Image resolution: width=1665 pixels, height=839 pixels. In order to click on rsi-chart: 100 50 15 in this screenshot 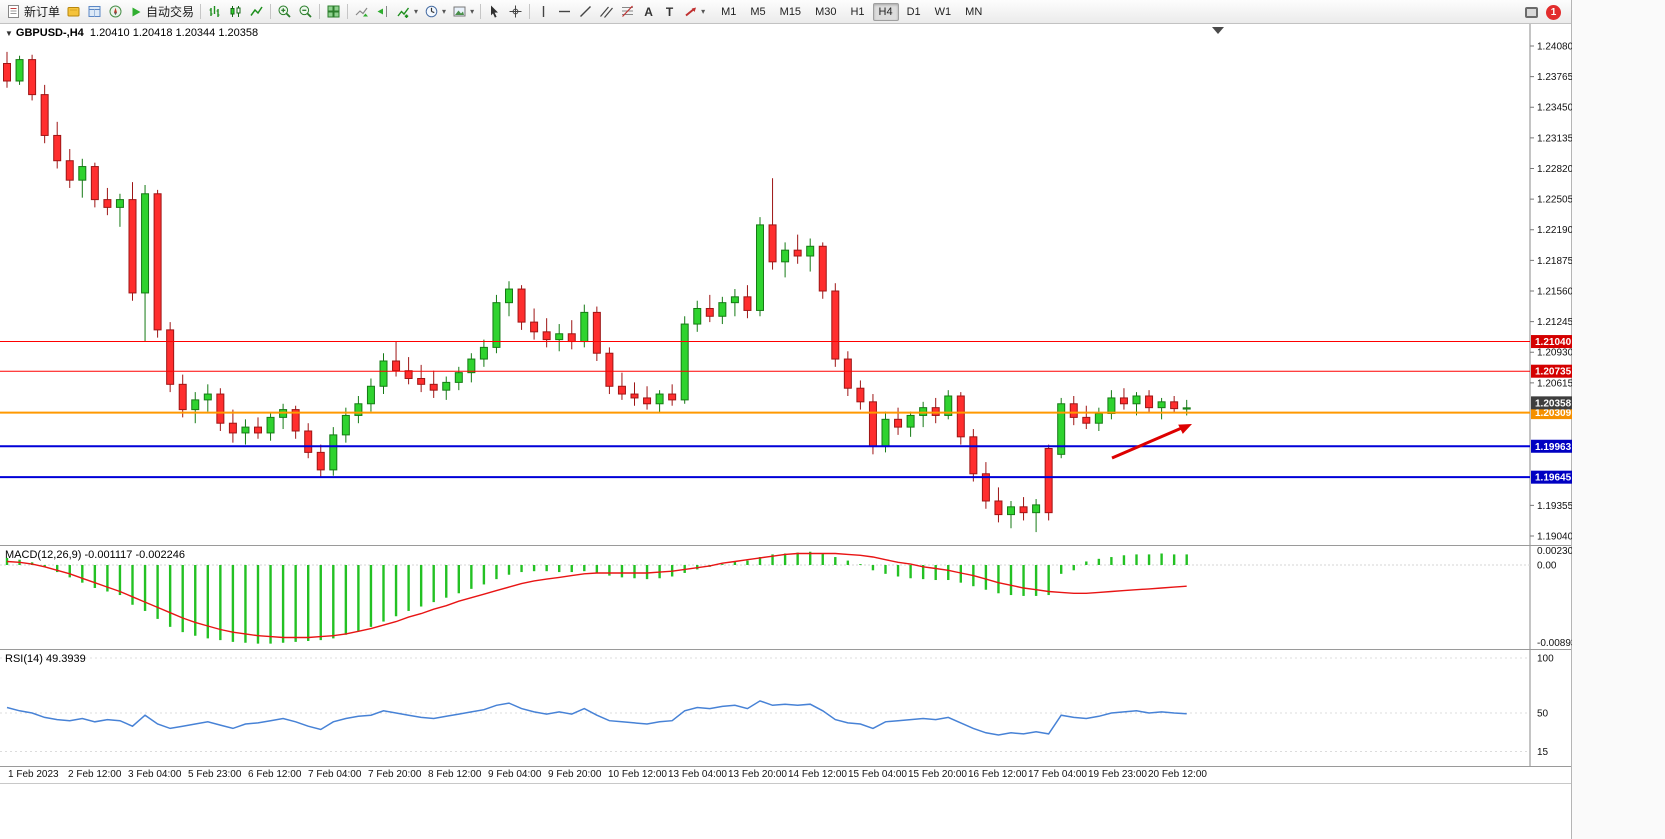, I will do `click(786, 708)`.